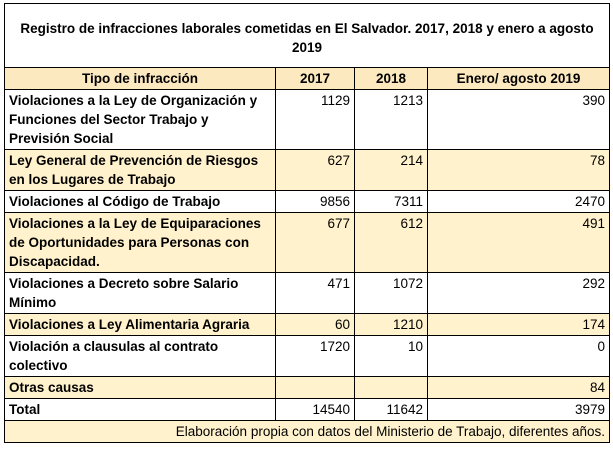  What do you see at coordinates (518, 409) in the screenshot?
I see `total-2019: 3979` at bounding box center [518, 409].